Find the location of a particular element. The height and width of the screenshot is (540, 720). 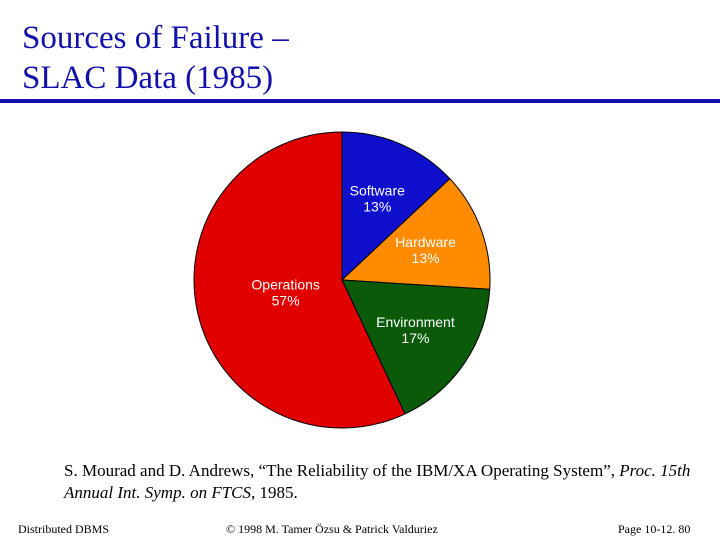

slide-title: Sources of Failure – SLAC Data (1985) is located at coordinates (155, 58).